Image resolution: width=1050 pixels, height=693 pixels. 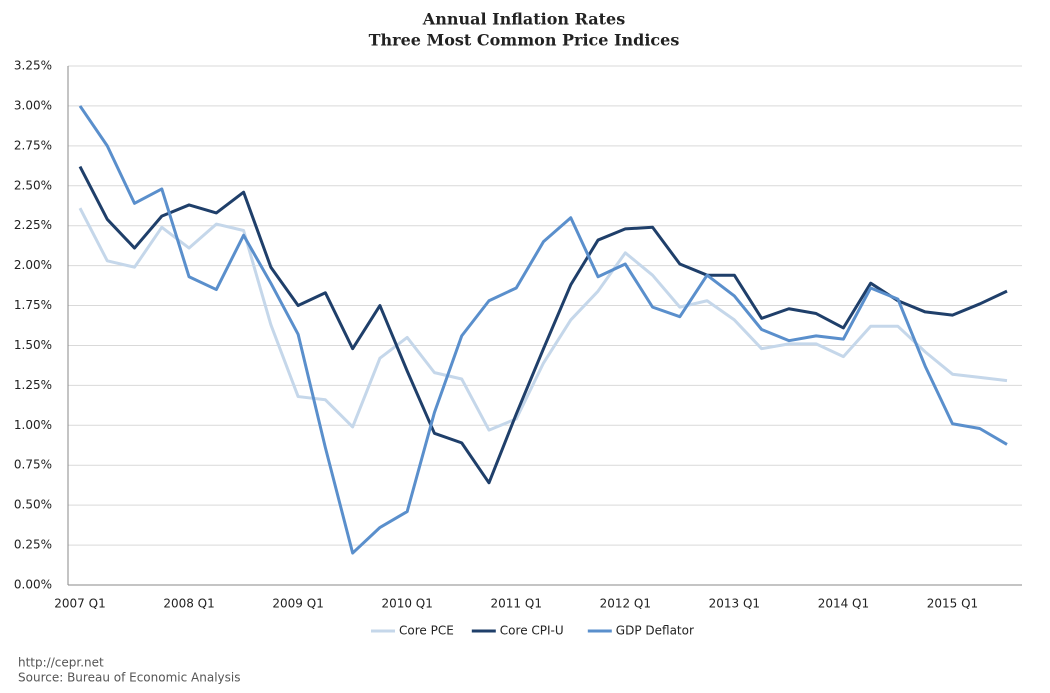 What do you see at coordinates (33, 505) in the screenshot?
I see `y-tick-label: 0.50%` at bounding box center [33, 505].